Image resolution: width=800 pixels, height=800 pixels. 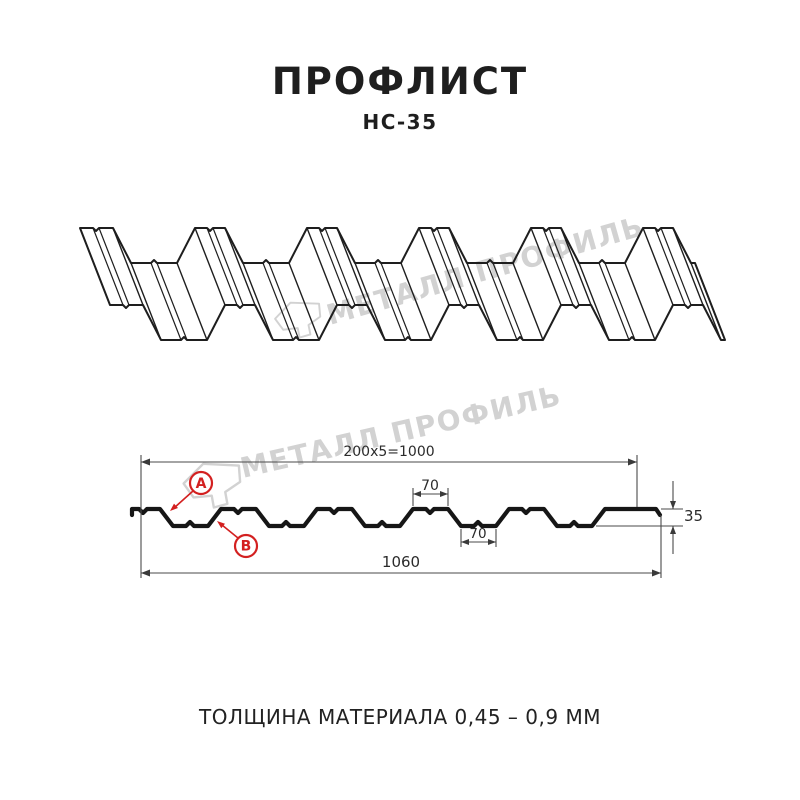 What do you see at coordinates (400, 122) in the screenshot?
I see `profile-code: НС-35` at bounding box center [400, 122].